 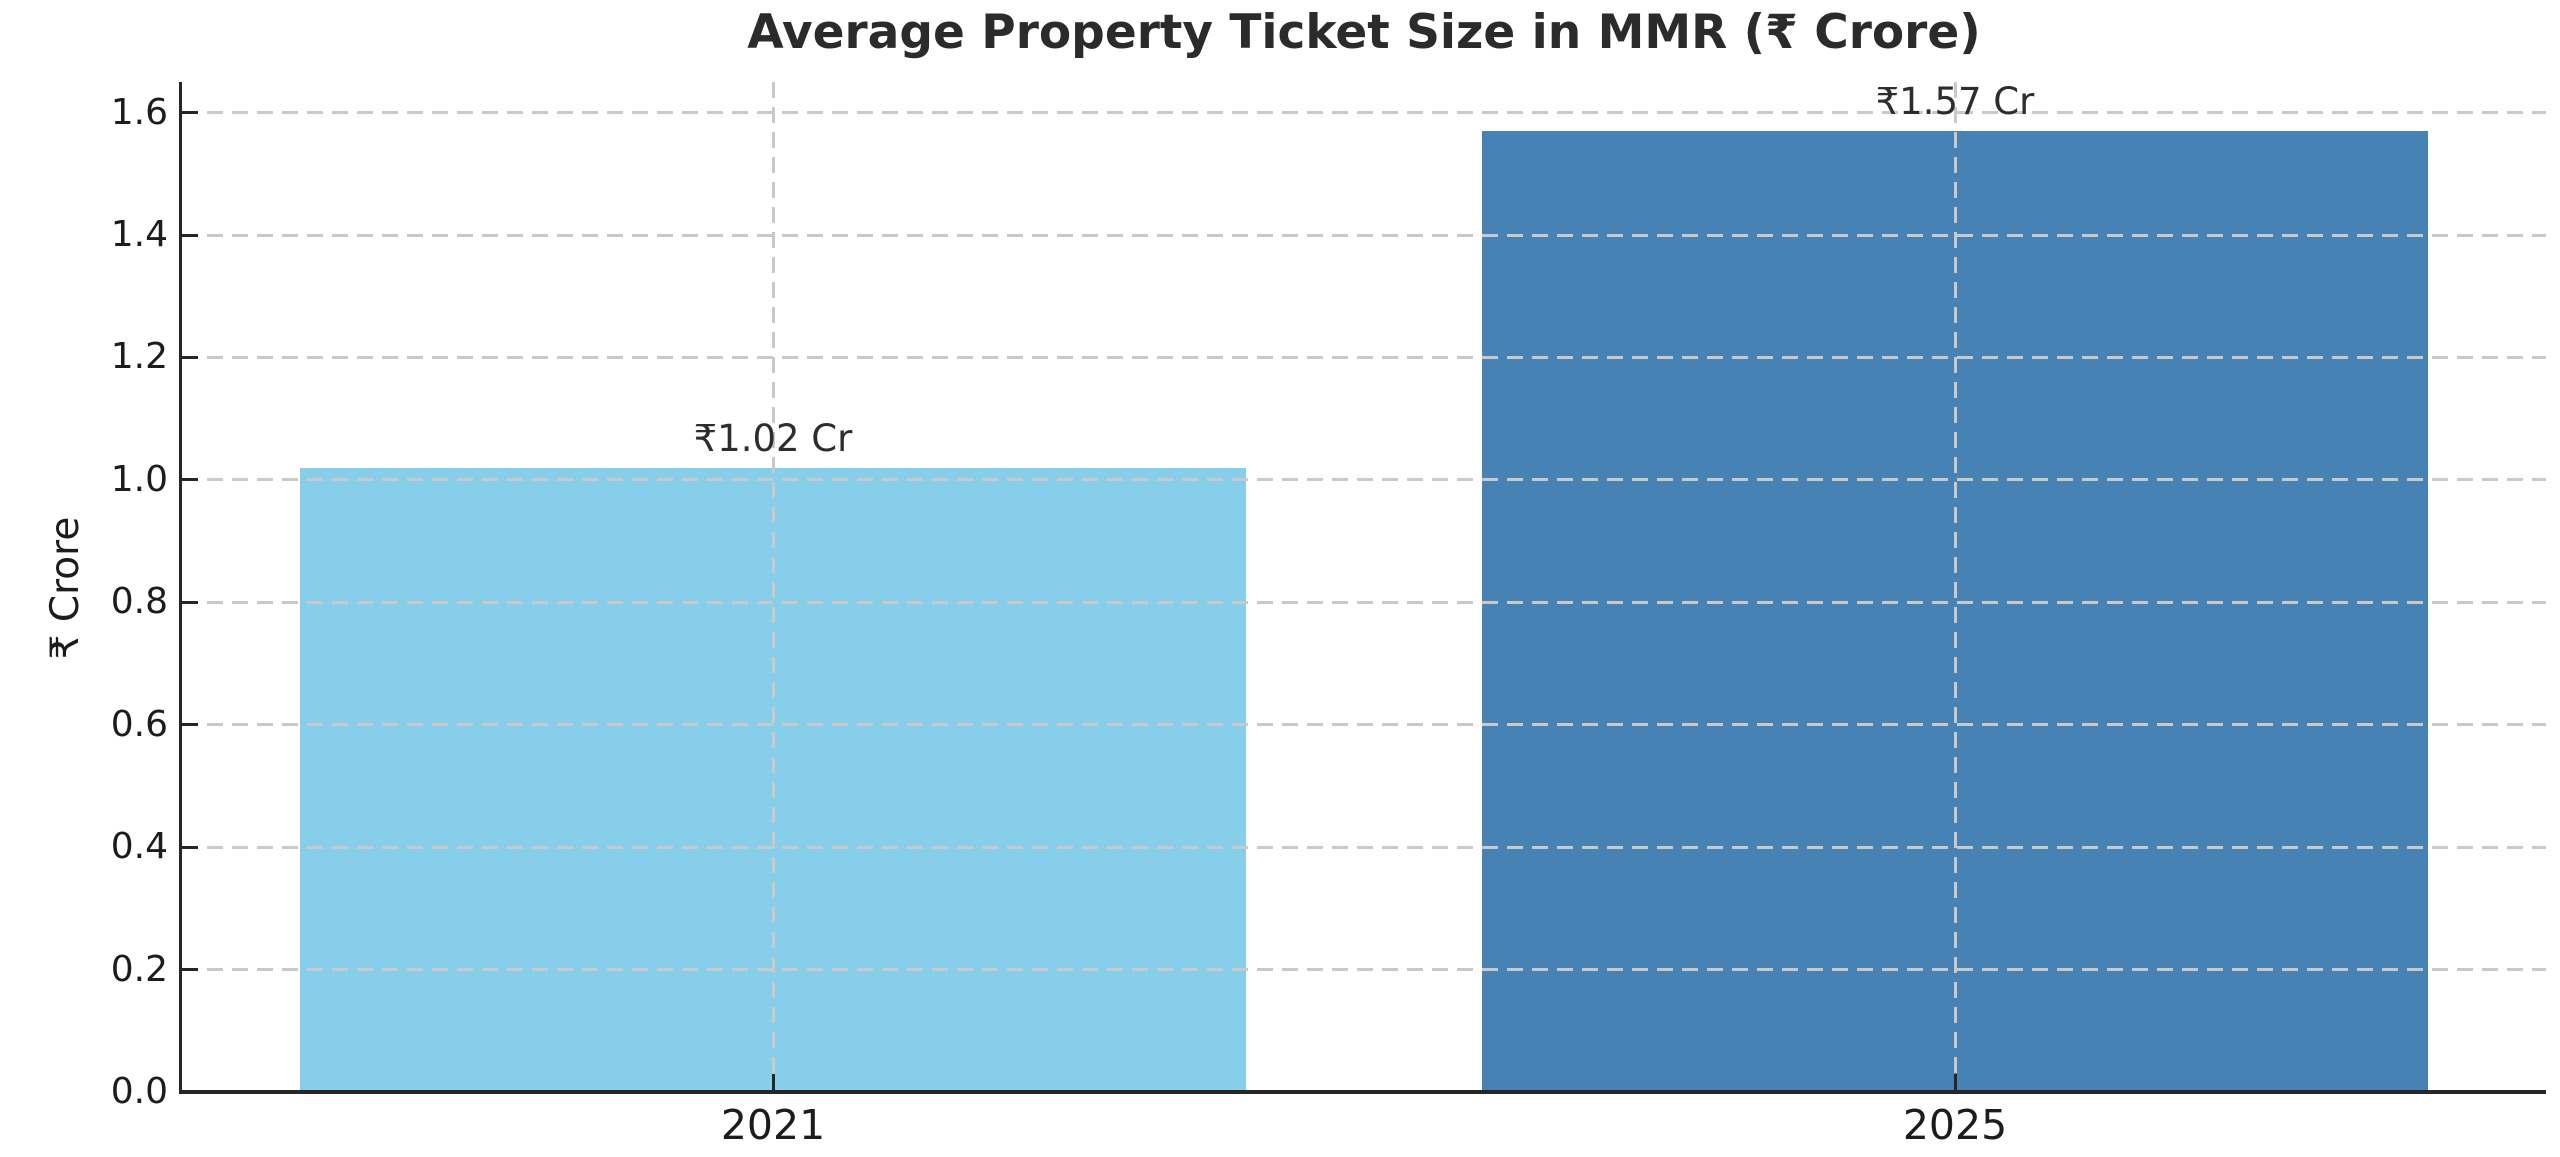 What do you see at coordinates (139, 1091) in the screenshot?
I see `y-tick-label-0.0: 0.0` at bounding box center [139, 1091].